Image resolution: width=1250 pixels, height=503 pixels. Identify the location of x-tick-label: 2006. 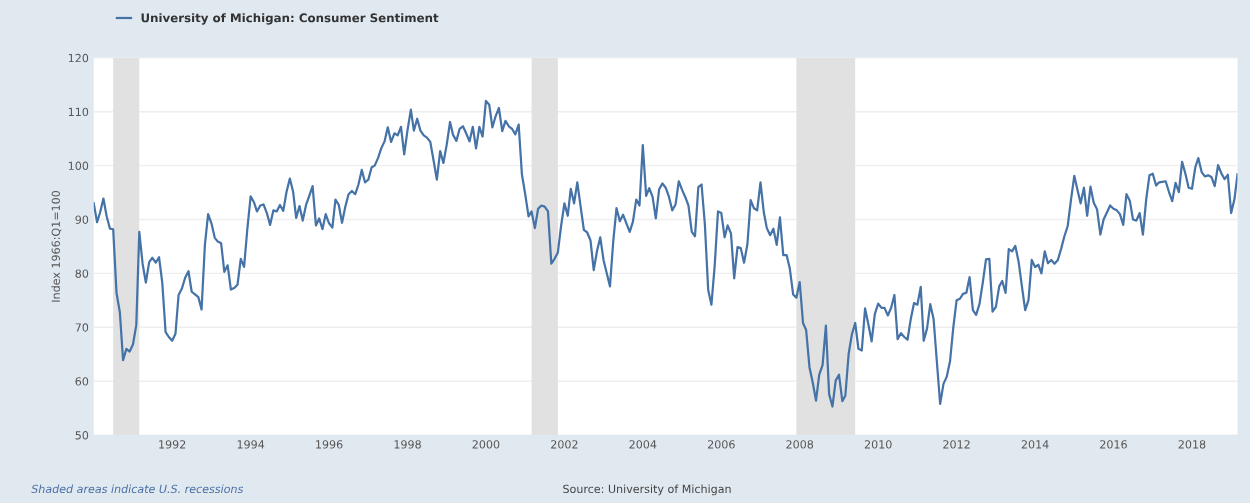
(721, 444).